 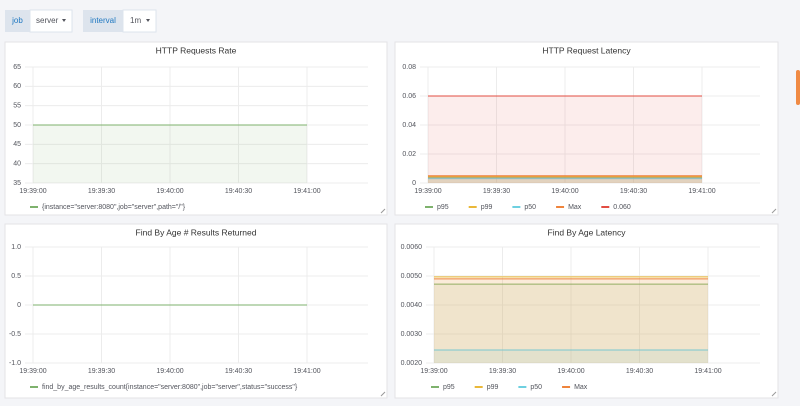 What do you see at coordinates (17, 86) in the screenshot?
I see `y-tick-label: 60` at bounding box center [17, 86].